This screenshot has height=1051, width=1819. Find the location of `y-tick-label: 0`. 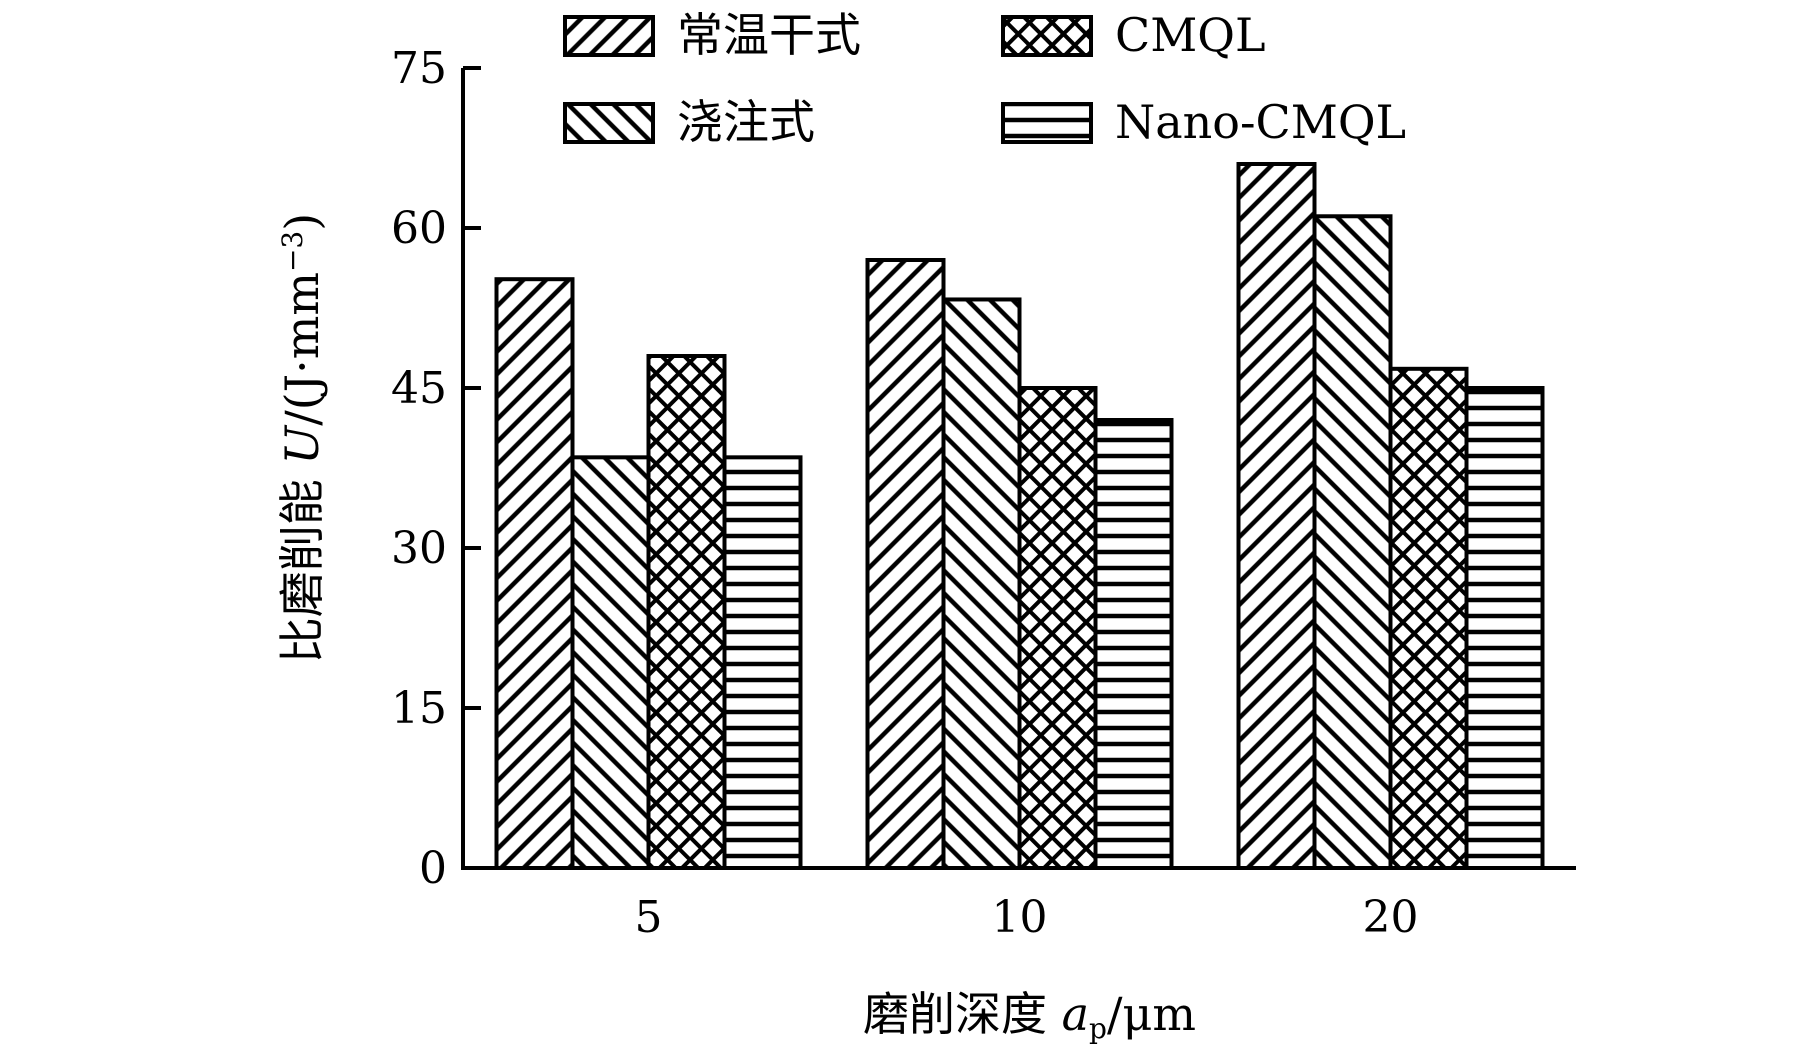

y-tick-label: 0 is located at coordinates (433, 868).